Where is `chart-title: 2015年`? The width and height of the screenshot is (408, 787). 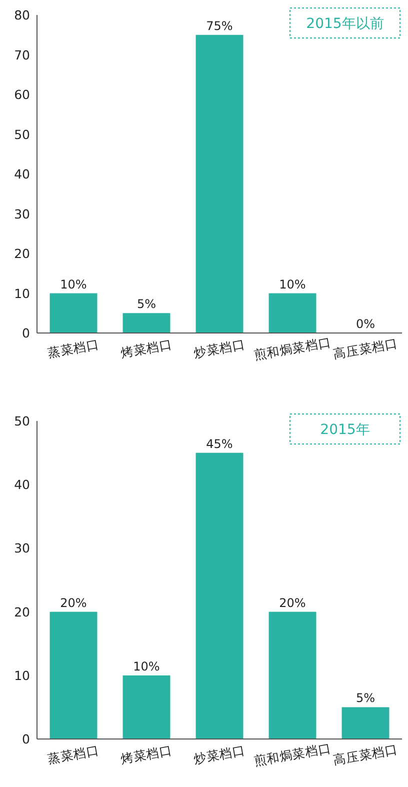
chart-title: 2015年 is located at coordinates (345, 430).